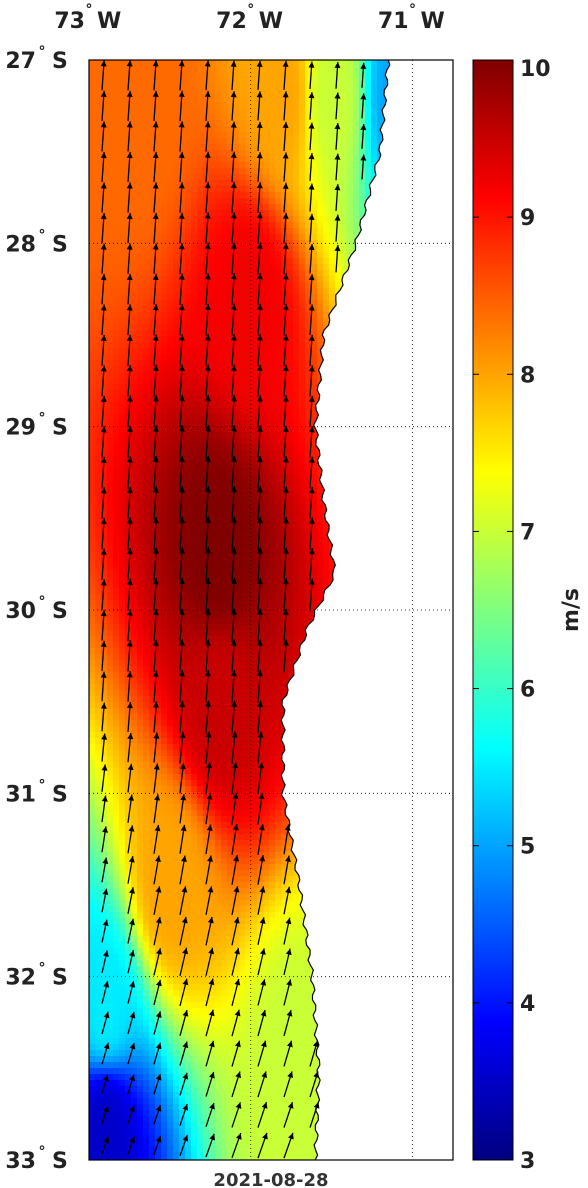 Image resolution: width=588 pixels, height=1188 pixels. What do you see at coordinates (527, 847) in the screenshot?
I see `colorbar-tick-label: 5` at bounding box center [527, 847].